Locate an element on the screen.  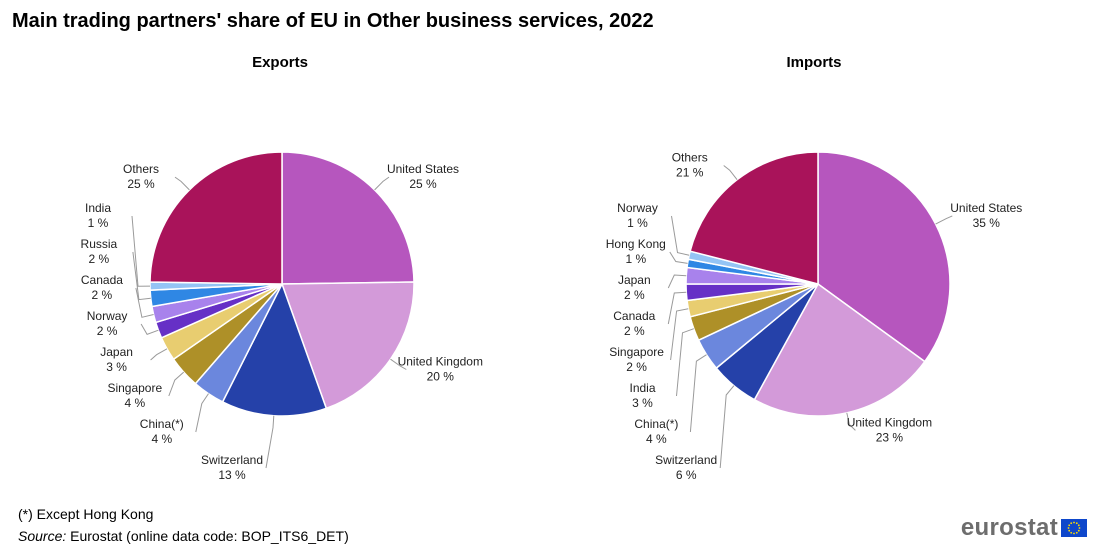
exports-leader-singapore is located at coordinates (176, 384).